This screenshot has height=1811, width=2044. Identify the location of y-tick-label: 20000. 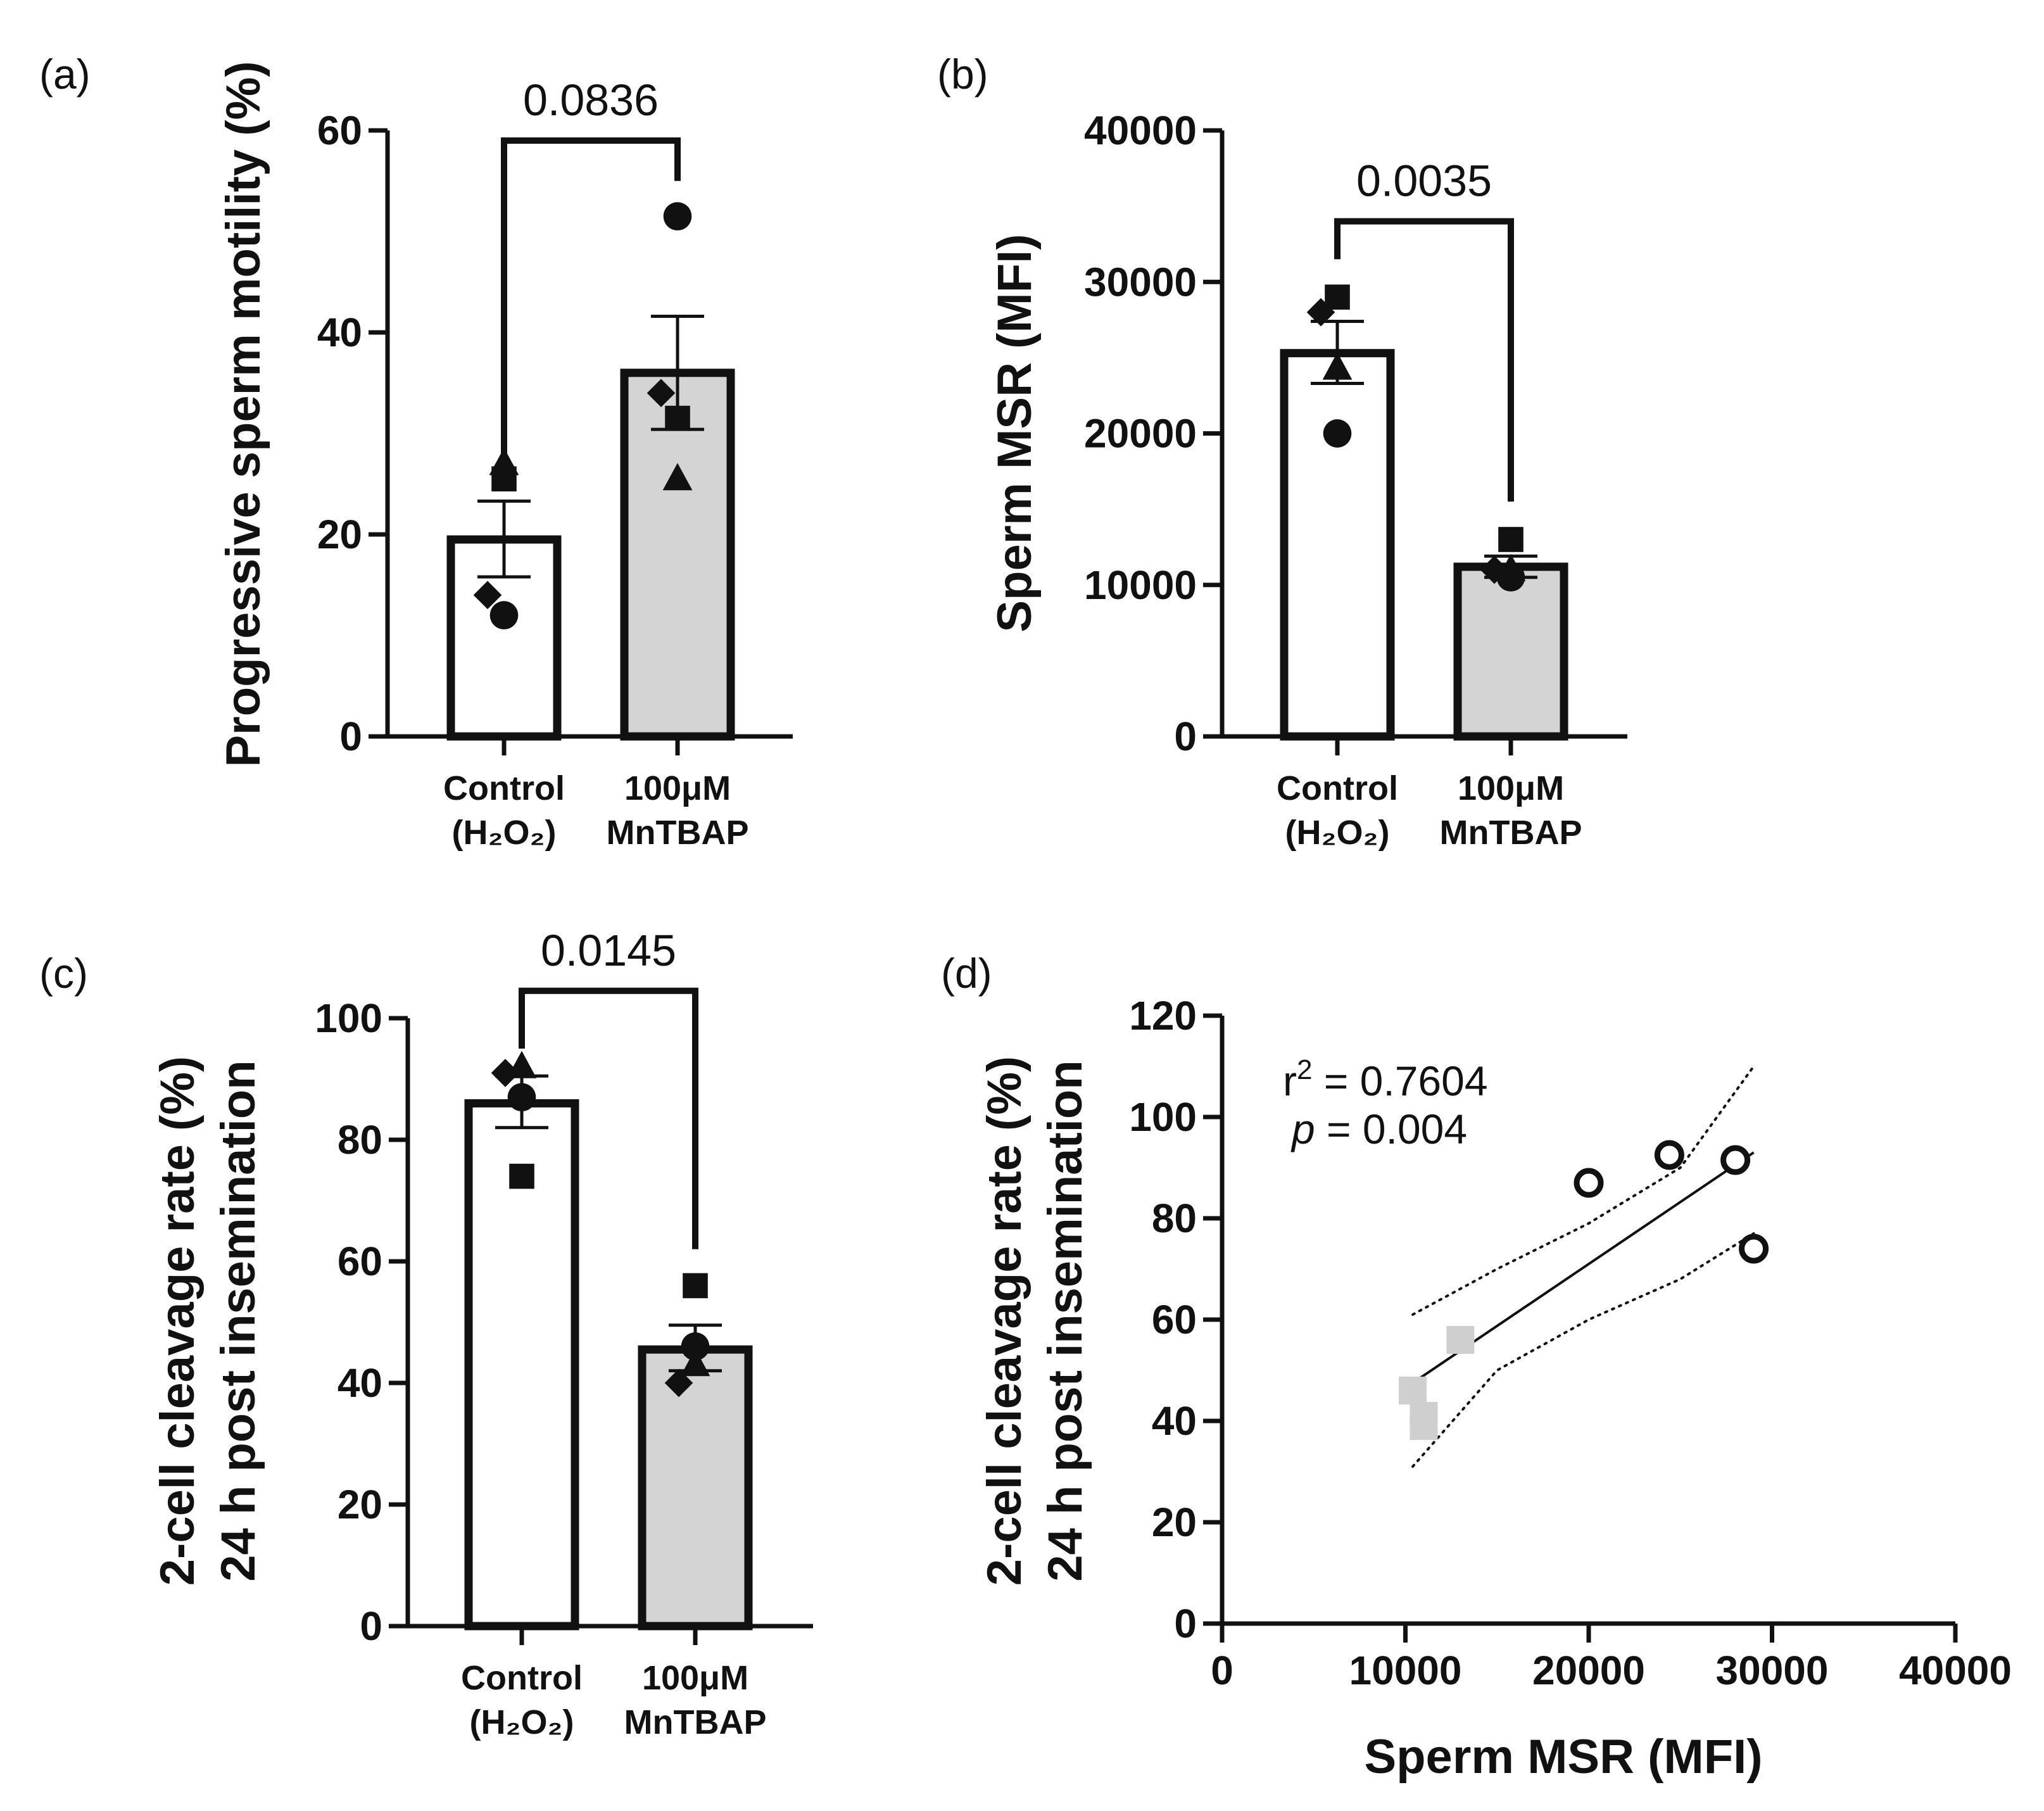
(1140, 434).